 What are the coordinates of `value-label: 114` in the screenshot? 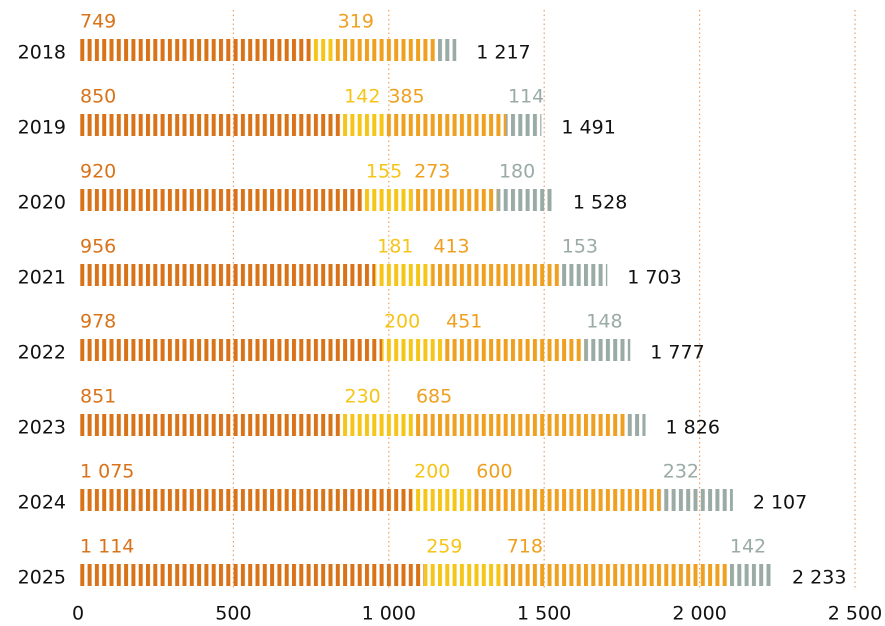 It's located at (526, 97).